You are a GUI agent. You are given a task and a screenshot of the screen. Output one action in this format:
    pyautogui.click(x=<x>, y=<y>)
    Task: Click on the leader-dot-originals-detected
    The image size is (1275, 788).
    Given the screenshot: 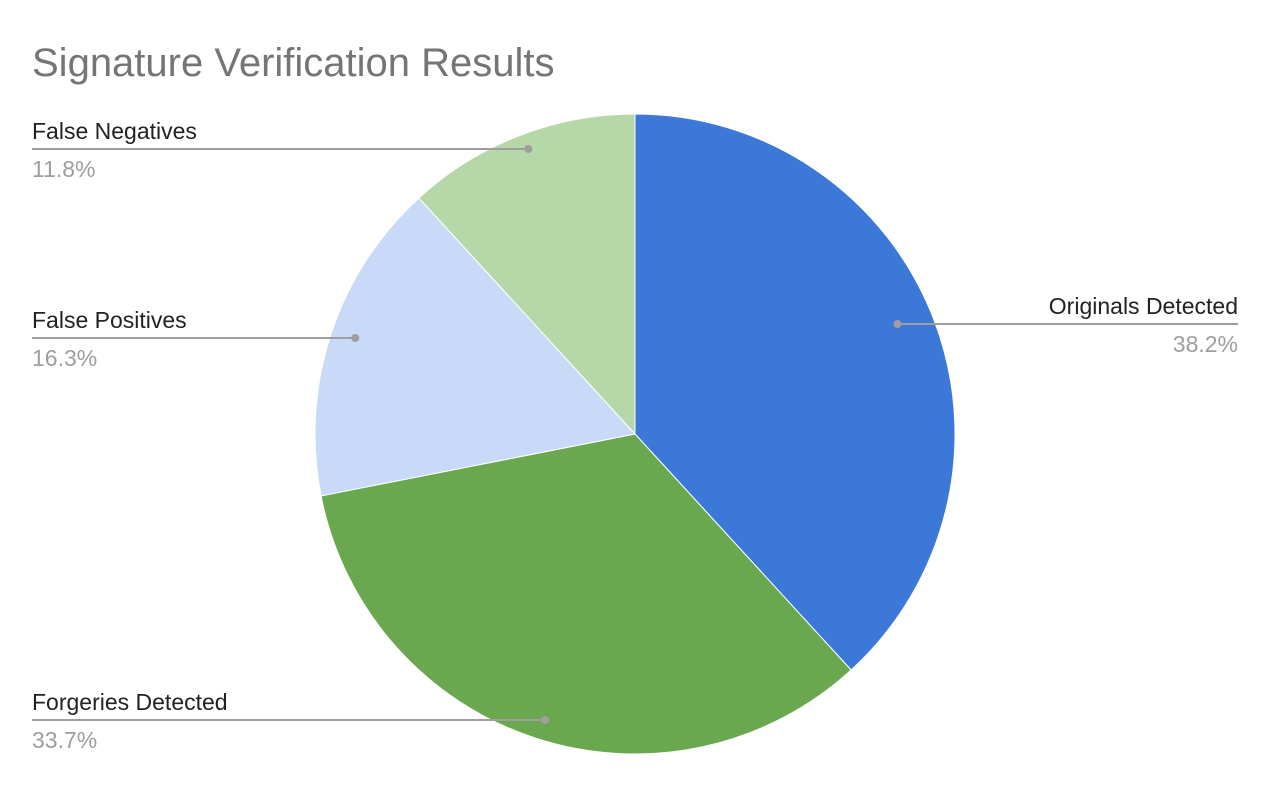 What is the action you would take?
    pyautogui.click(x=897, y=324)
    